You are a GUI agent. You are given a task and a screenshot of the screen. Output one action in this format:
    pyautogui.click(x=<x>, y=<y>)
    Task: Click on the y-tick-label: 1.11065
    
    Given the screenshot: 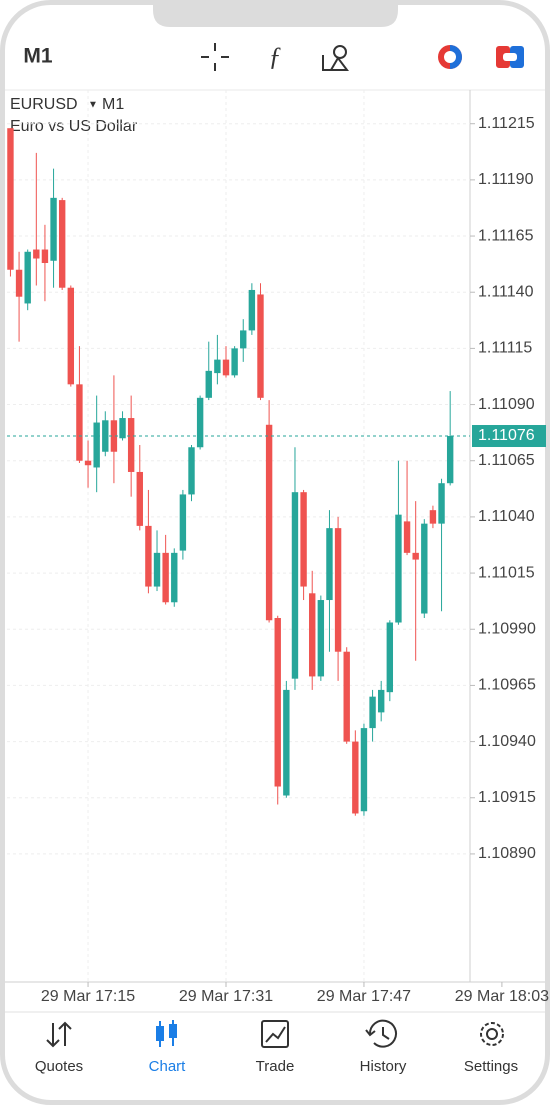 What is the action you would take?
    pyautogui.click(x=506, y=460)
    